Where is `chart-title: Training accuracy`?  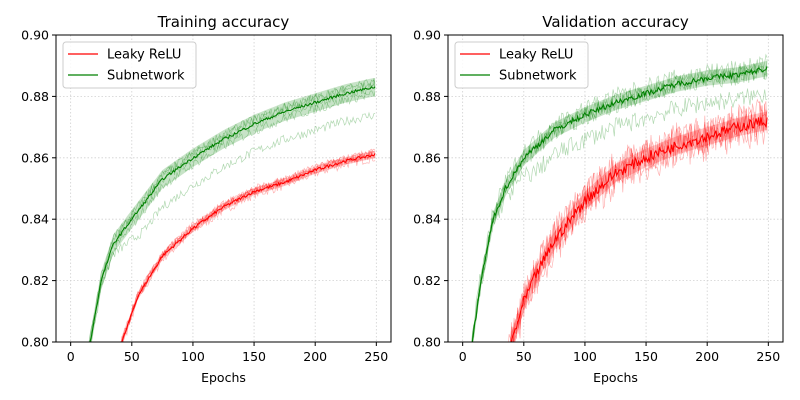 chart-title: Training accuracy is located at coordinates (223, 22).